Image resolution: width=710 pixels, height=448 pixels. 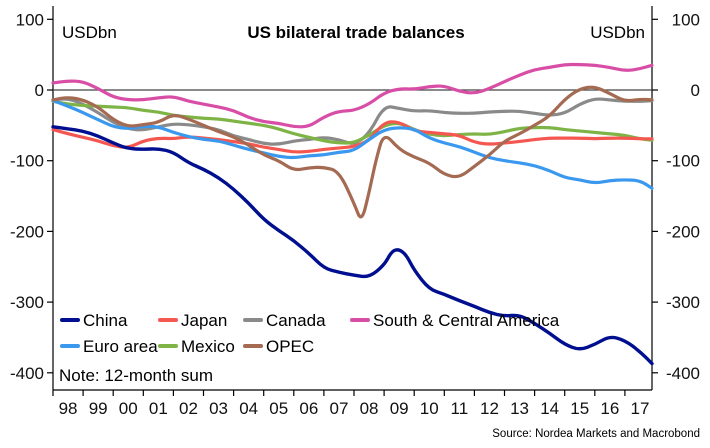 I want to click on legend-label-mexico: Mexico, so click(x=208, y=346).